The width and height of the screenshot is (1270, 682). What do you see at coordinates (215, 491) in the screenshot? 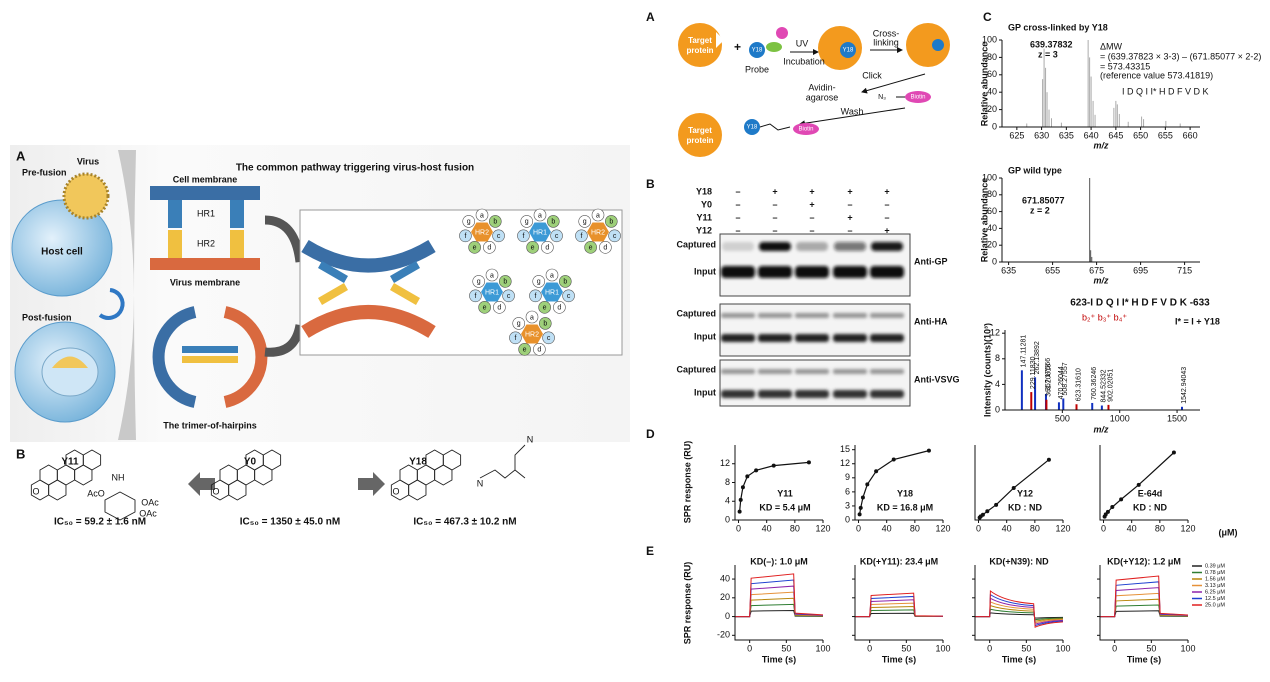
I see `atom: O` at bounding box center [215, 491].